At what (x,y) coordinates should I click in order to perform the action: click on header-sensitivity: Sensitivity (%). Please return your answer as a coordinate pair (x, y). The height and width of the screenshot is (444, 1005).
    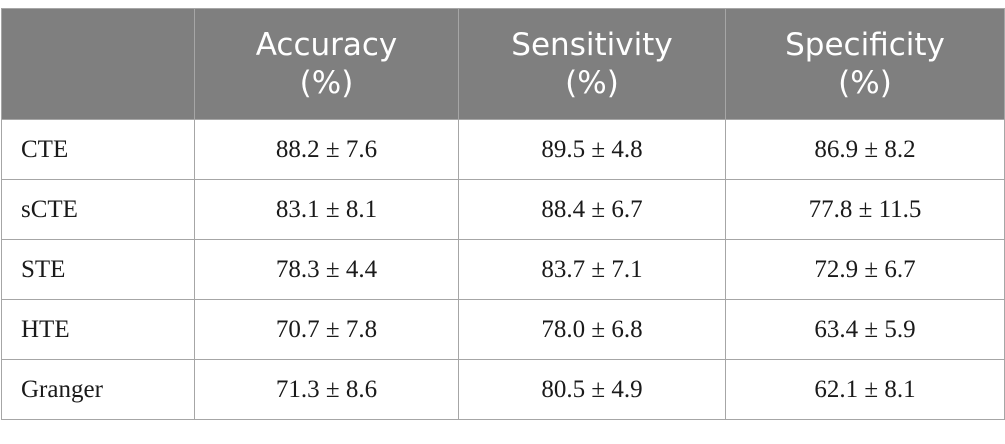
    Looking at the image, I should click on (592, 64).